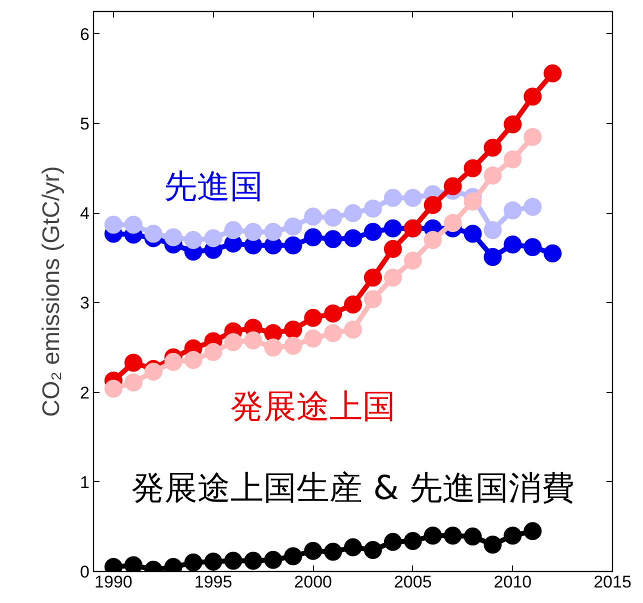 This screenshot has height=603, width=643. I want to click on y-tick-label: 5, so click(85, 124).